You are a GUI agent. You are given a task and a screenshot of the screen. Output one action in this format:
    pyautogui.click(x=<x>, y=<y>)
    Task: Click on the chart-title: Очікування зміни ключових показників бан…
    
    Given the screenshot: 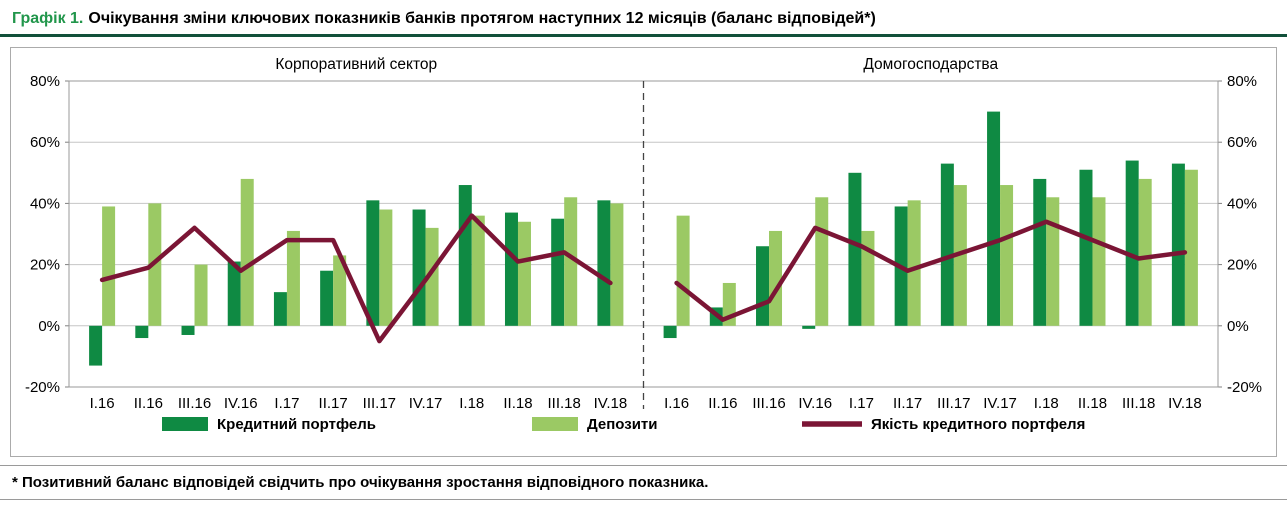 What is the action you would take?
    pyautogui.click(x=482, y=18)
    